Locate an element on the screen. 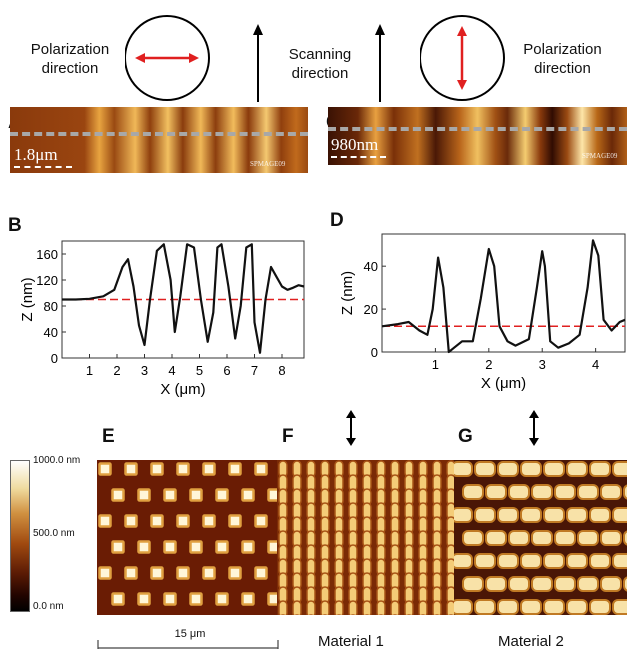 This screenshot has width=627, height=655. x-tick-label: 1 is located at coordinates (89, 370).